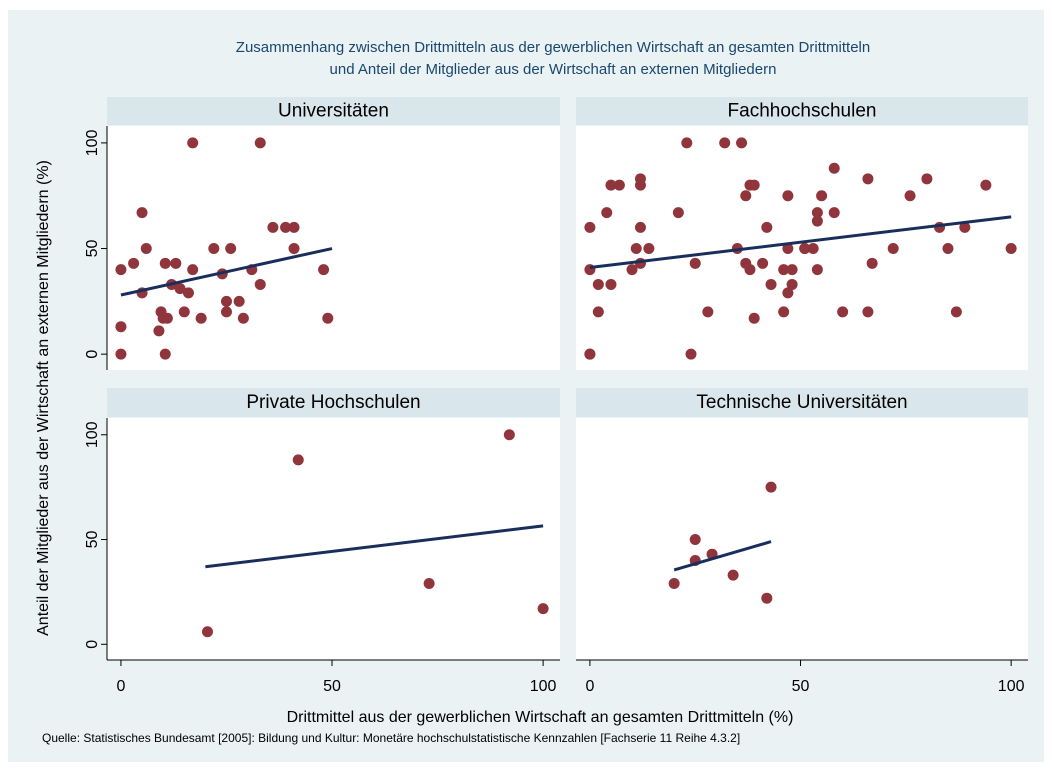  I want to click on y-tick-label: 100, so click(92, 142).